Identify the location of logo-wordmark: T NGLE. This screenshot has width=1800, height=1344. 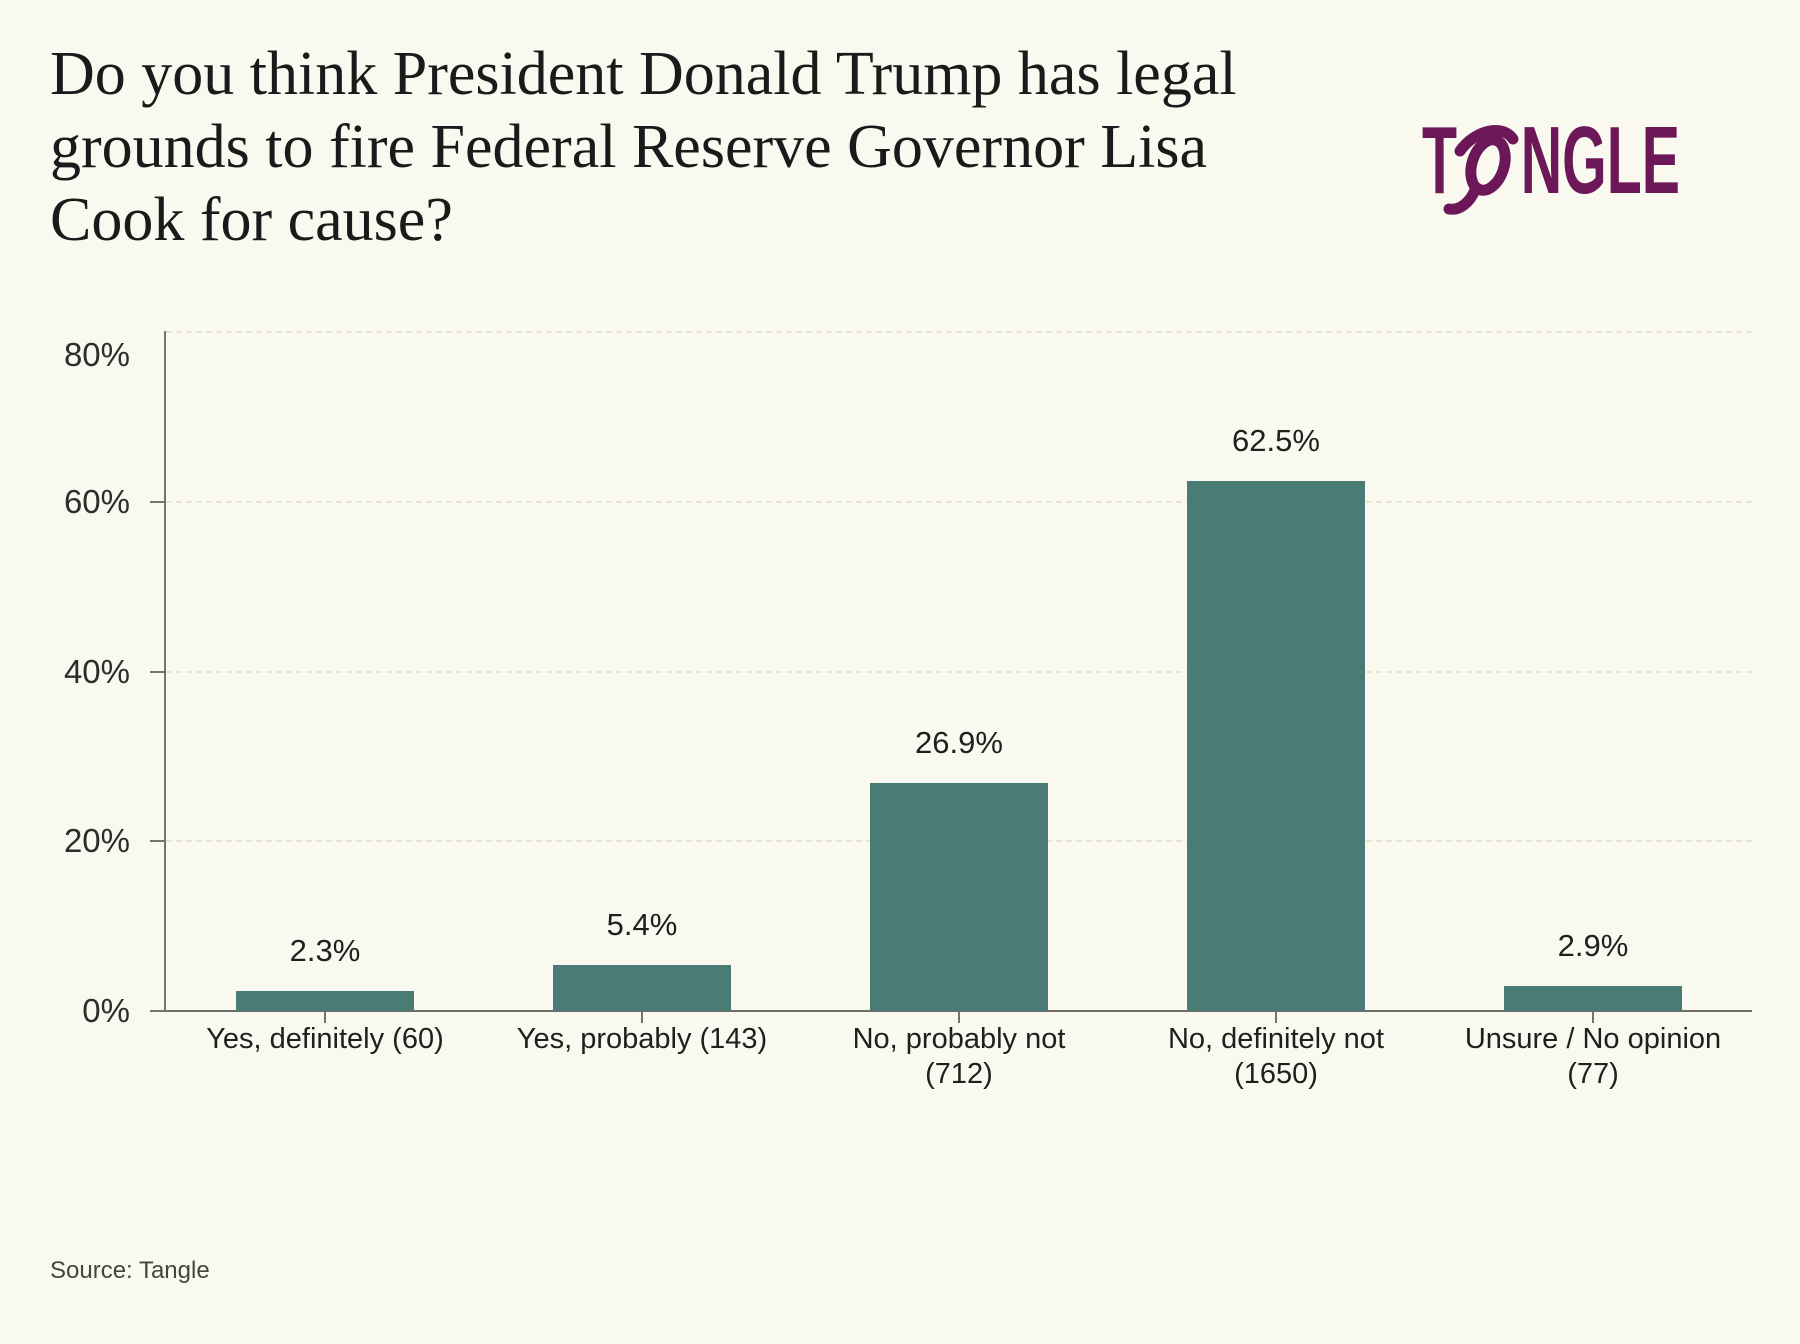
(1551, 160).